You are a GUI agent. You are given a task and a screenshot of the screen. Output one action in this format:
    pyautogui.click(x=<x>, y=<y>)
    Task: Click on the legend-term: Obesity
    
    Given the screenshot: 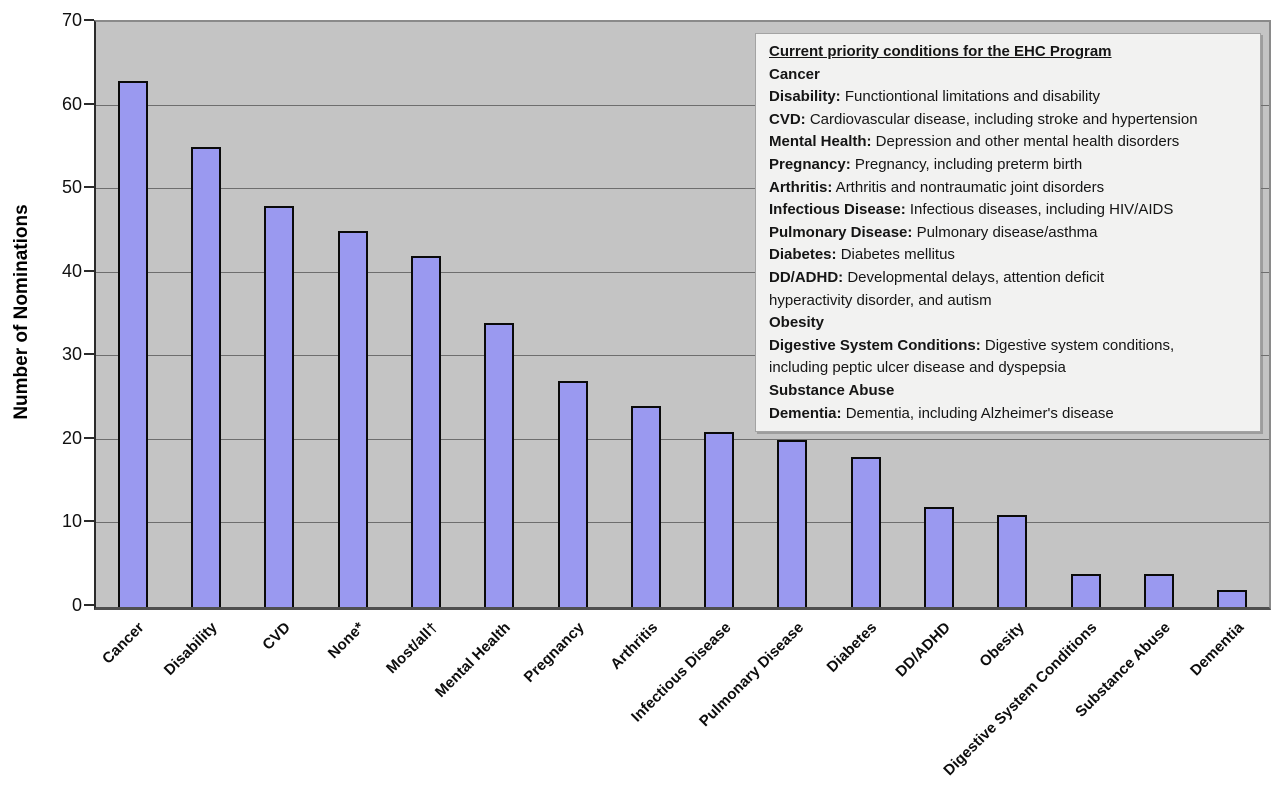 What is the action you would take?
    pyautogui.click(x=797, y=323)
    